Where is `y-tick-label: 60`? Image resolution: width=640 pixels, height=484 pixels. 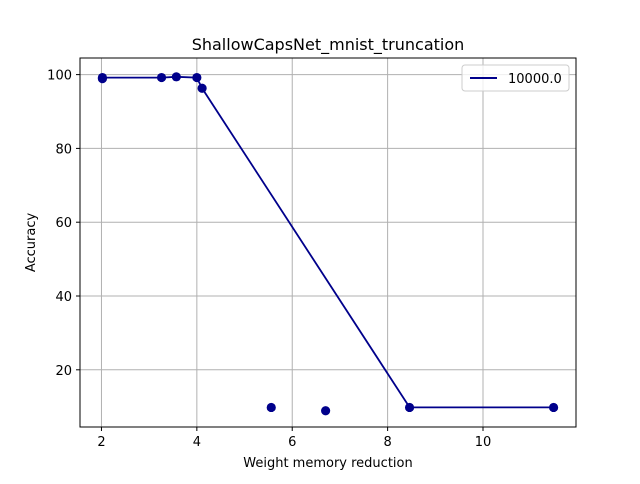
y-tick-label: 60 is located at coordinates (63, 223).